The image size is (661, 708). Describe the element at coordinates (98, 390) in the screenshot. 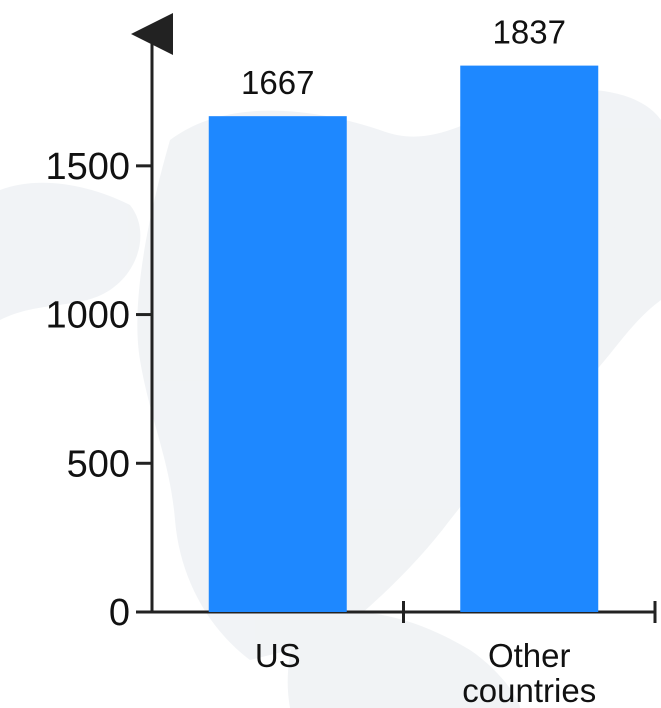

I see `y-ticks: 0 500 1000 1500` at that location.